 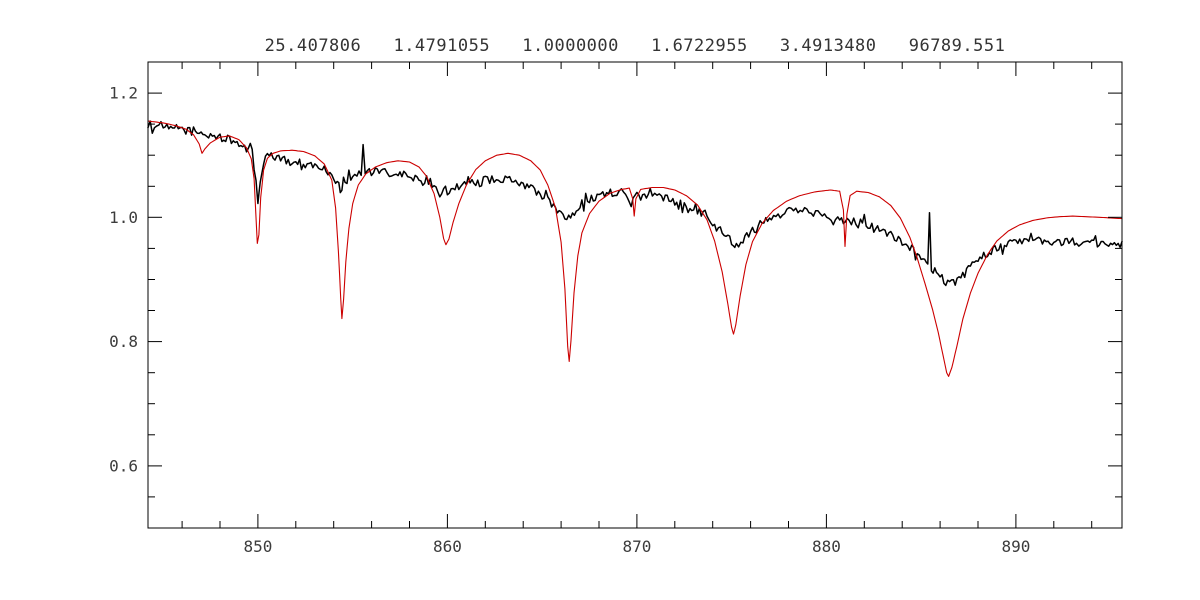 I want to click on x-tick-label: 870, so click(x=636, y=546).